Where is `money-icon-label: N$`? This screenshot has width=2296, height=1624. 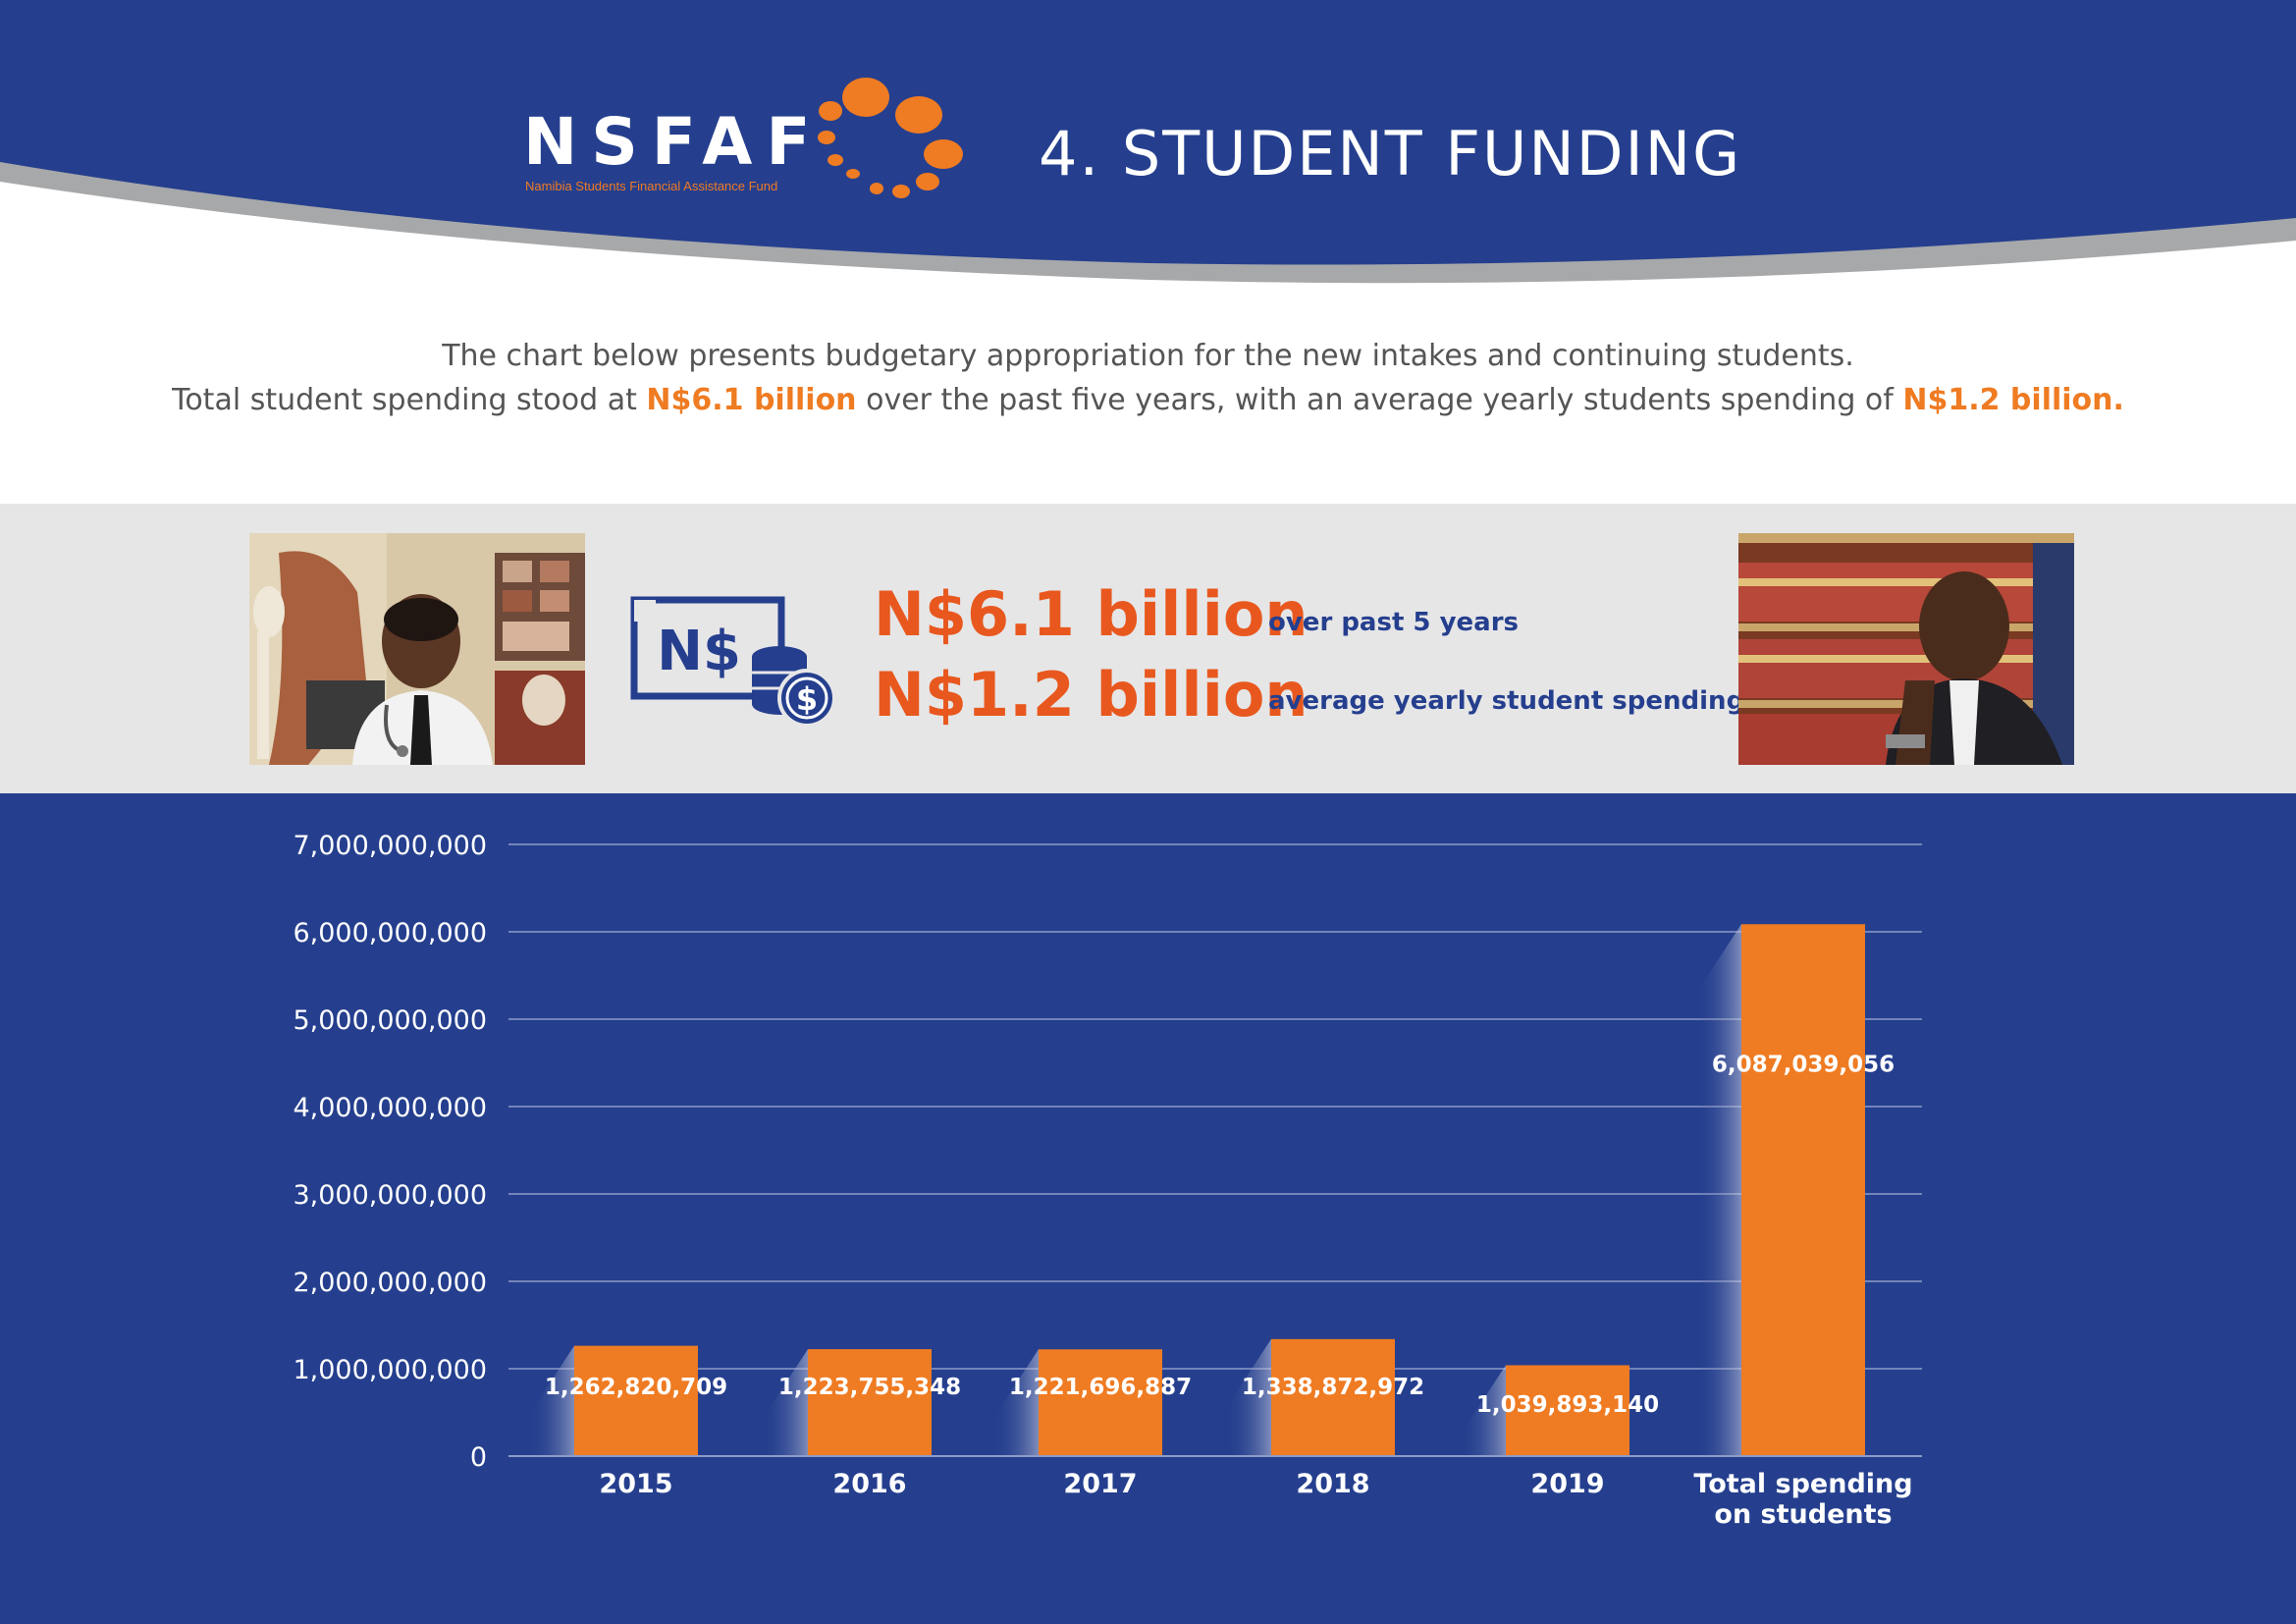 money-icon-label: N$ is located at coordinates (699, 651).